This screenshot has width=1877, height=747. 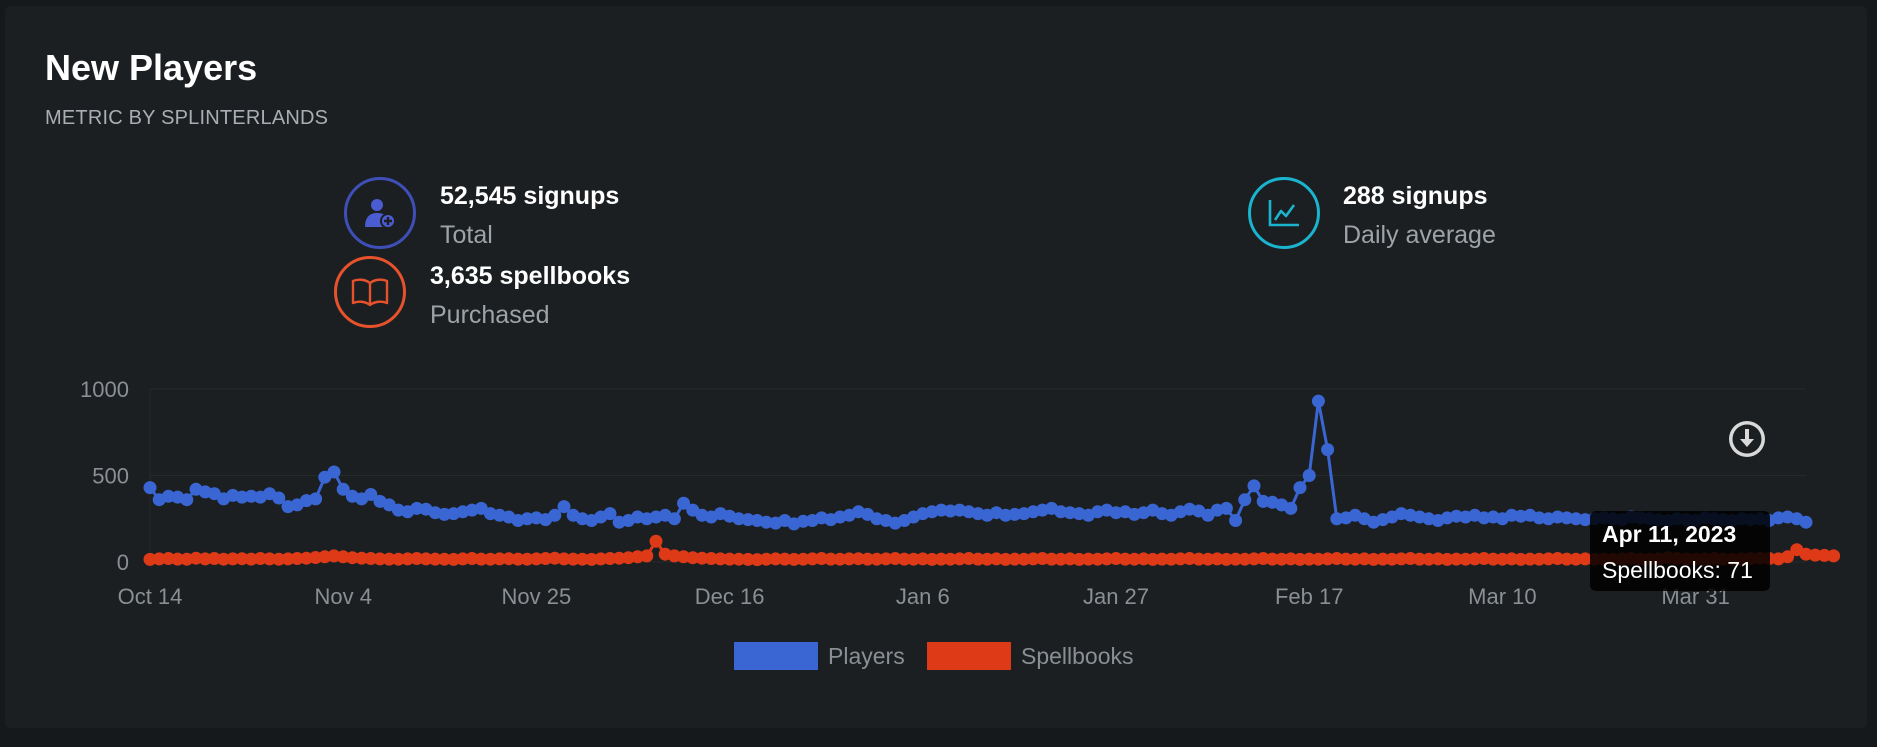 I want to click on download-icon, so click(x=1747, y=439).